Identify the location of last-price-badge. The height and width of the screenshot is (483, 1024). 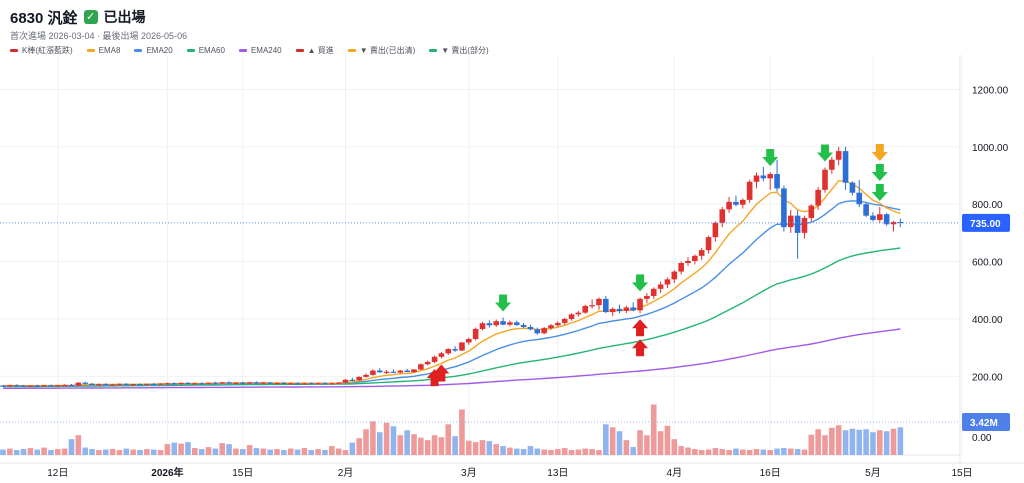
(986, 222).